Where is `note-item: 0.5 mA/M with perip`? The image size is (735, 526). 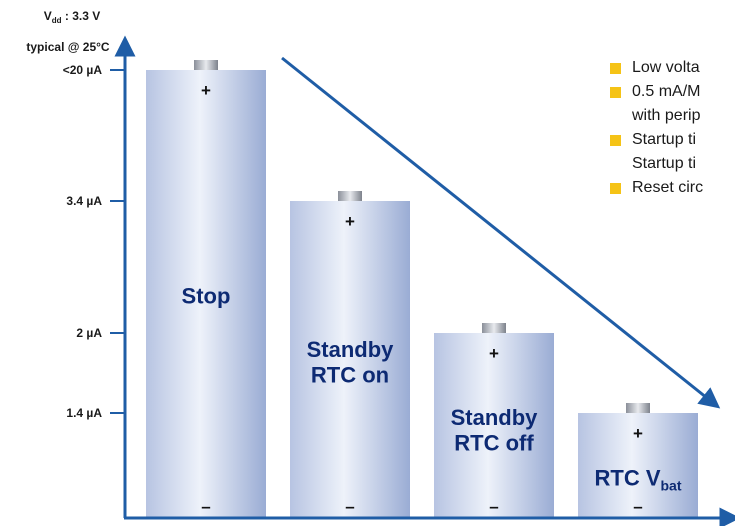
note-item: 0.5 mA/M with perip is located at coordinates (672, 104).